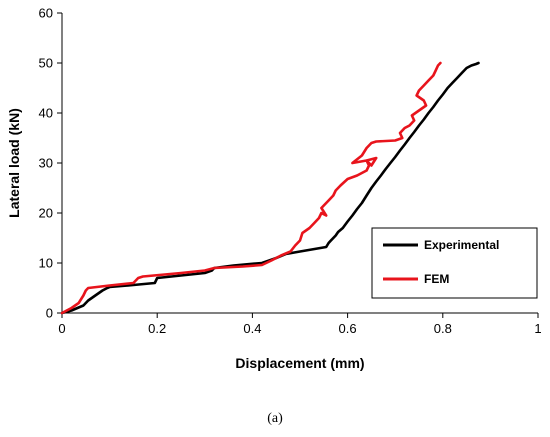 The height and width of the screenshot is (437, 550). What do you see at coordinates (461, 245) in the screenshot?
I see `legend-label-experimental: Experimental` at bounding box center [461, 245].